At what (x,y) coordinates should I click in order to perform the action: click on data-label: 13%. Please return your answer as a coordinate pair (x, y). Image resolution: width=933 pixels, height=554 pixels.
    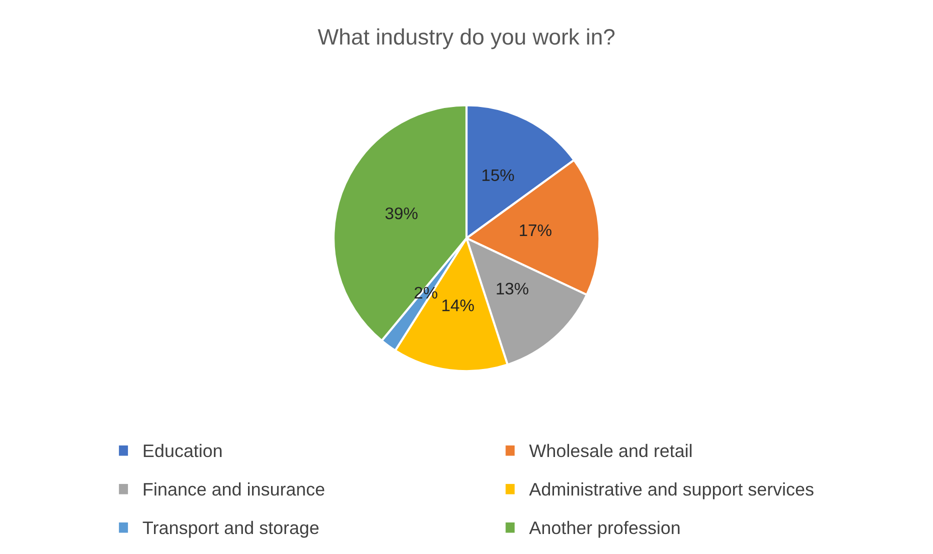
    Looking at the image, I should click on (512, 288).